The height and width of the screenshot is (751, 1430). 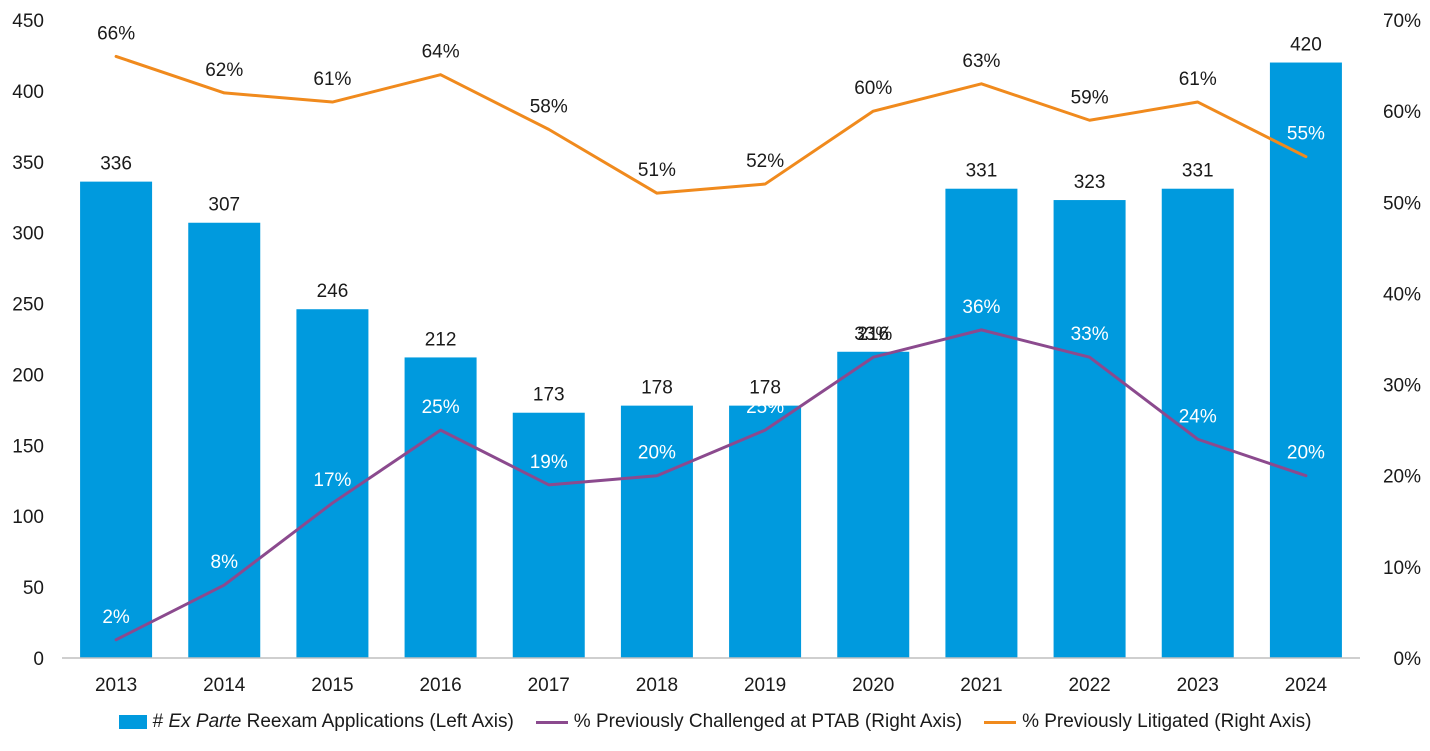 What do you see at coordinates (873, 504) in the screenshot?
I see `bar-2020` at bounding box center [873, 504].